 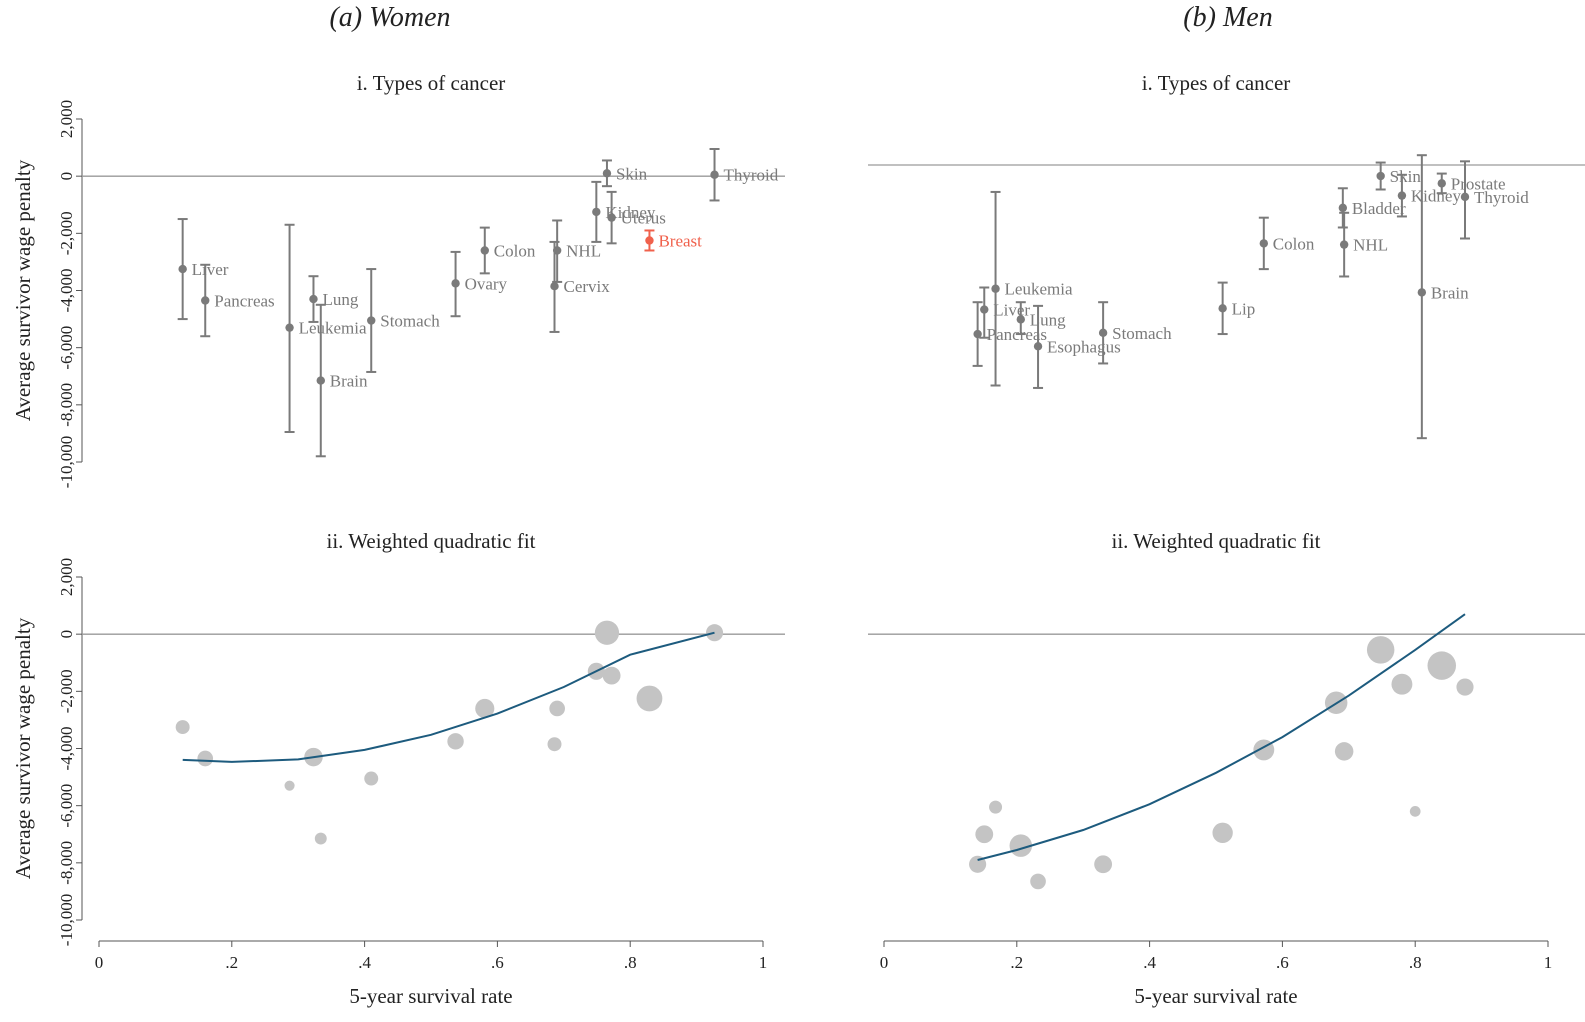 What do you see at coordinates (486, 283) in the screenshot?
I see `data-label: Ovary` at bounding box center [486, 283].